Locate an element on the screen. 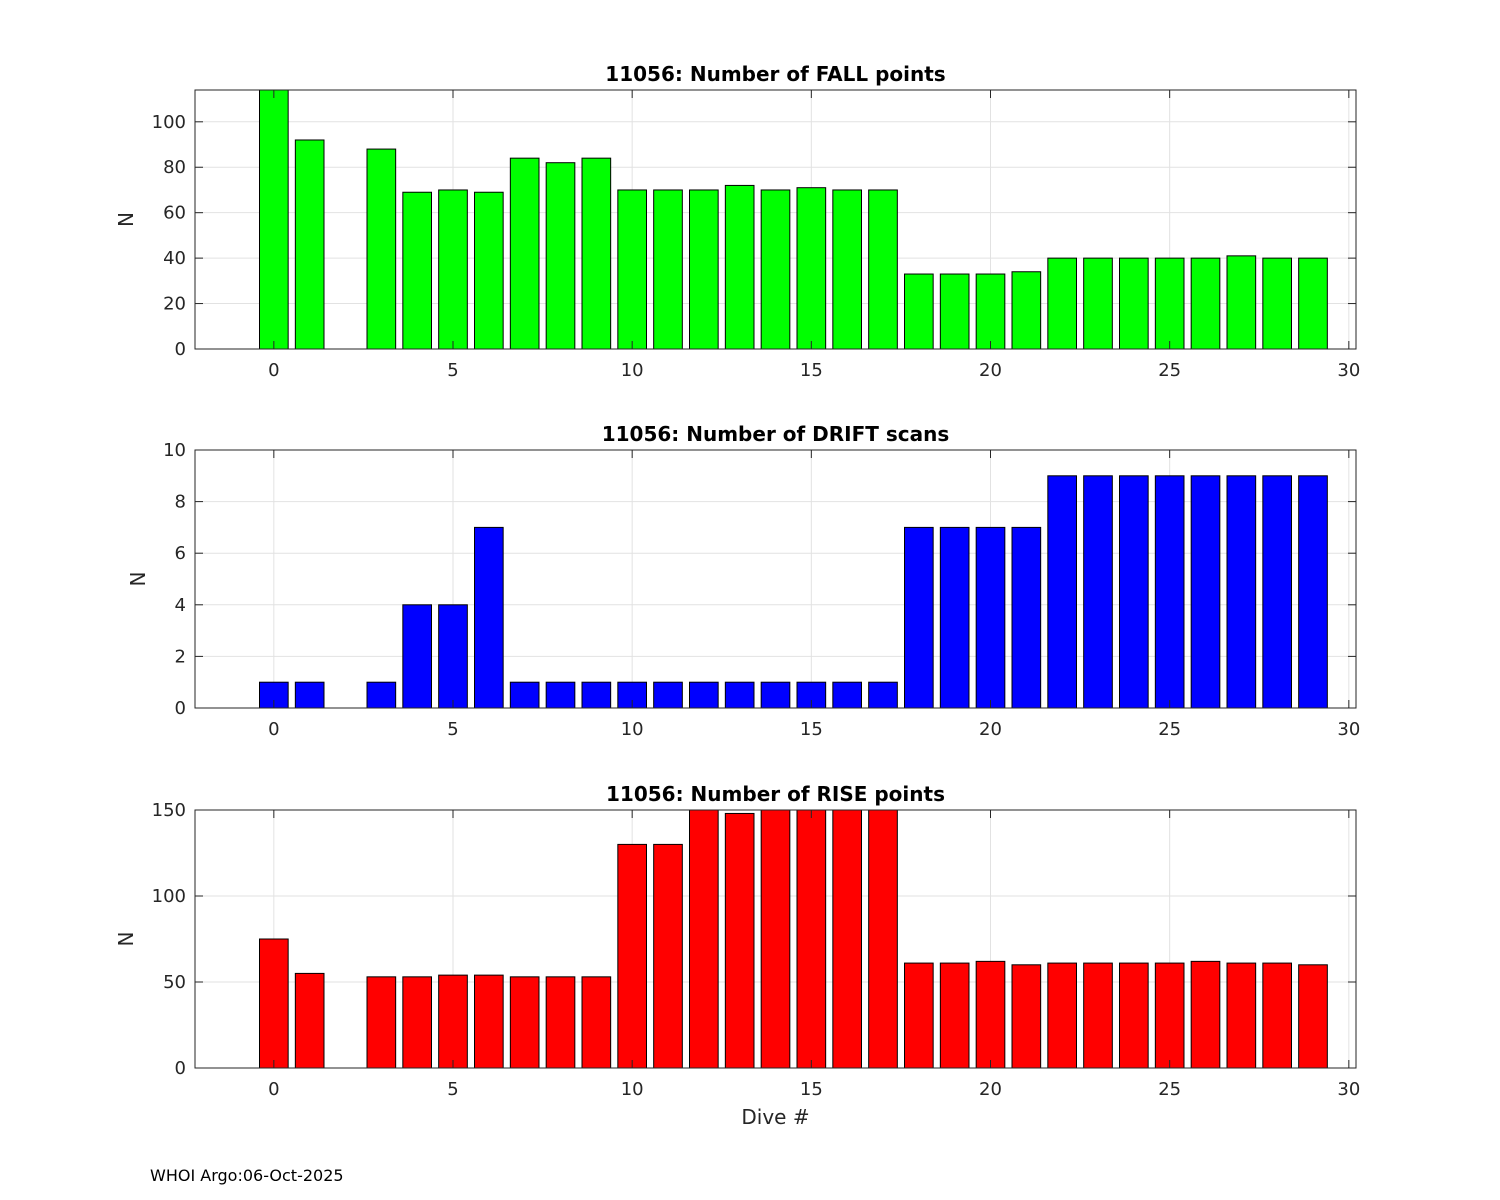 The height and width of the screenshot is (1200, 1500). y-axis-label: N is located at coordinates (138, 579).